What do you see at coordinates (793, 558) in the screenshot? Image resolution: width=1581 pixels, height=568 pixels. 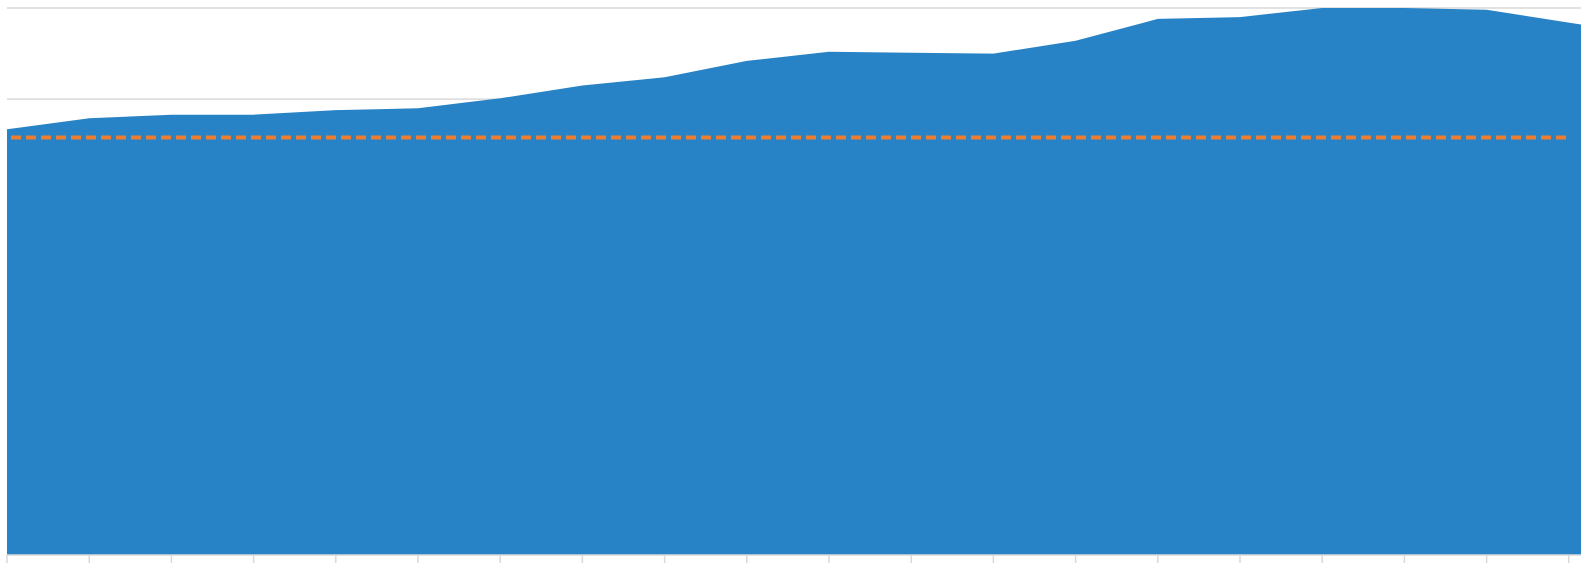 I see `x-axis` at bounding box center [793, 558].